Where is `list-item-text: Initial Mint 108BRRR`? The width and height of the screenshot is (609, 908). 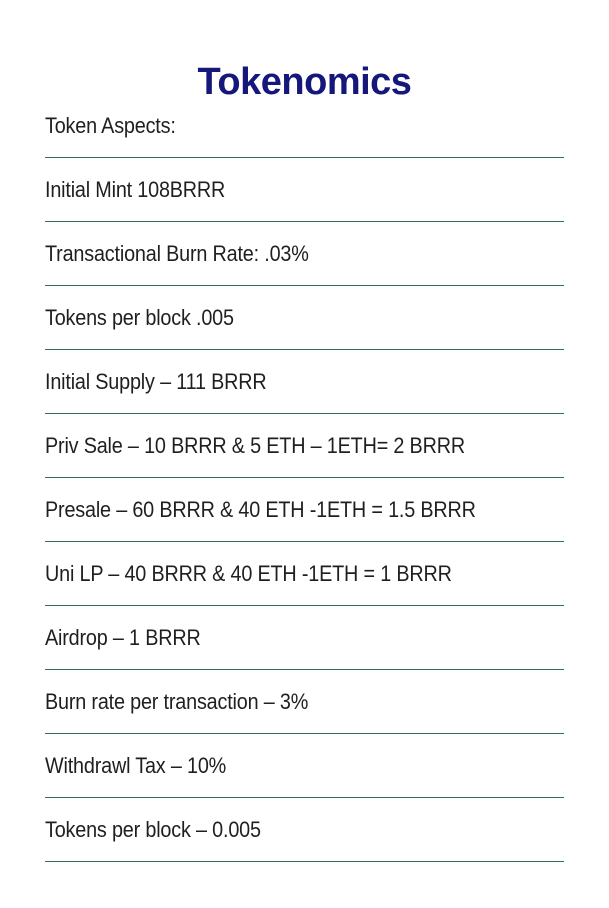
list-item-text: Initial Mint 108BRRR is located at coordinates (135, 189).